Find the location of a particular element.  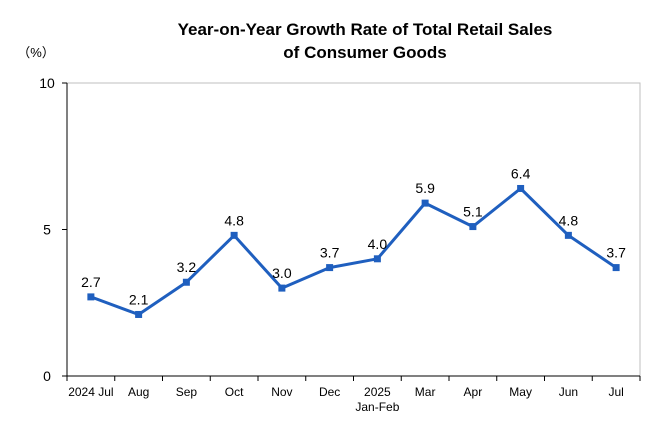

data-label: 3.0 is located at coordinates (282, 273).